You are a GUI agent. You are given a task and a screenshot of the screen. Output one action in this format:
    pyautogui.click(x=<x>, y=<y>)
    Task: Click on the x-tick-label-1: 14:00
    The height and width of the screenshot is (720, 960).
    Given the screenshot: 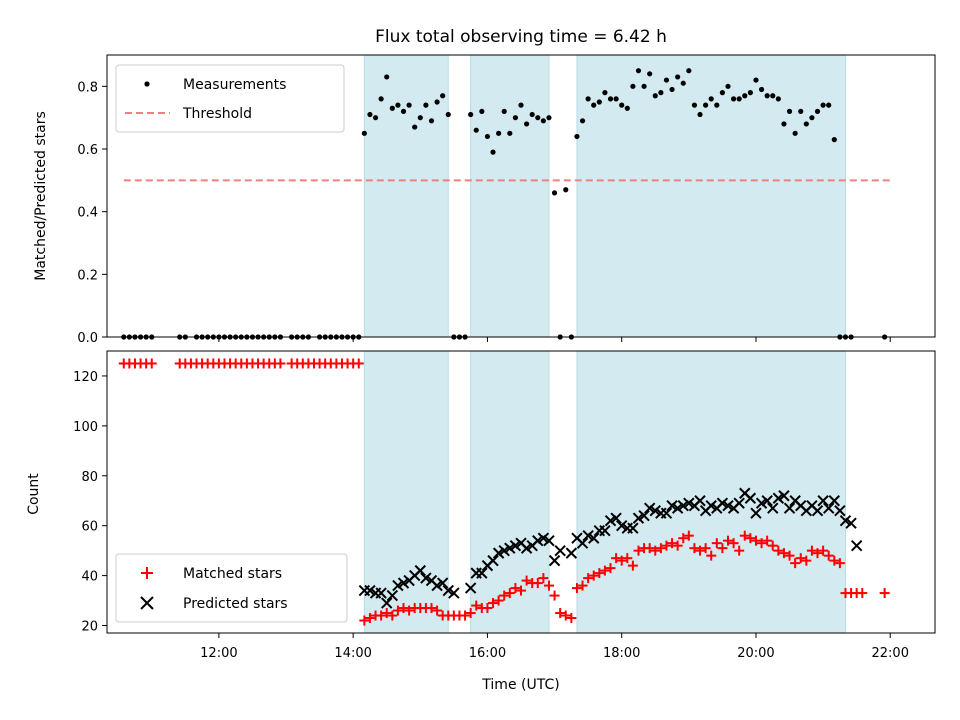 What is the action you would take?
    pyautogui.click(x=352, y=653)
    